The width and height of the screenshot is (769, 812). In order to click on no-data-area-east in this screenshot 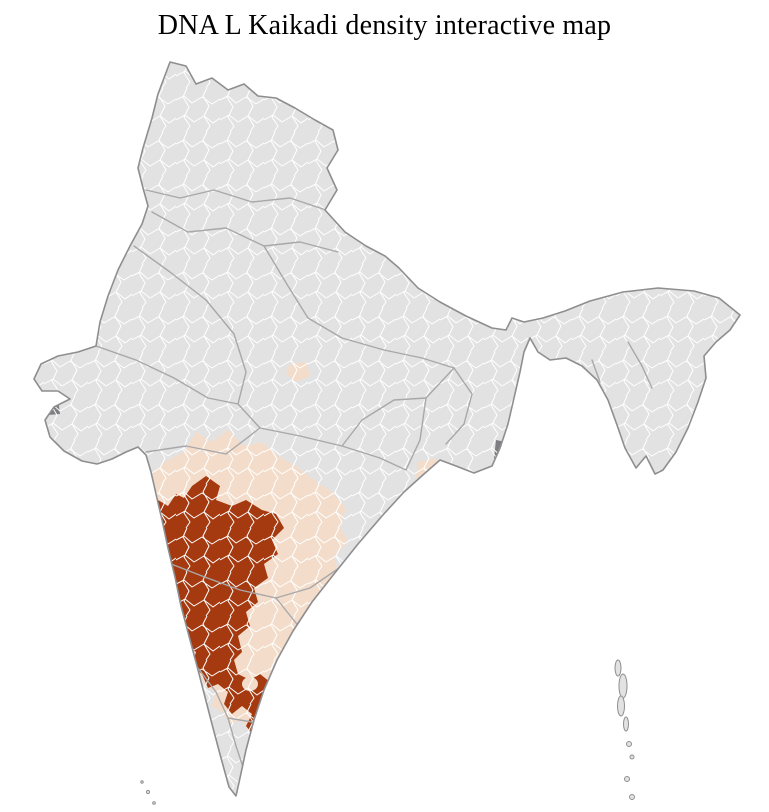, I will do `click(507, 455)`.